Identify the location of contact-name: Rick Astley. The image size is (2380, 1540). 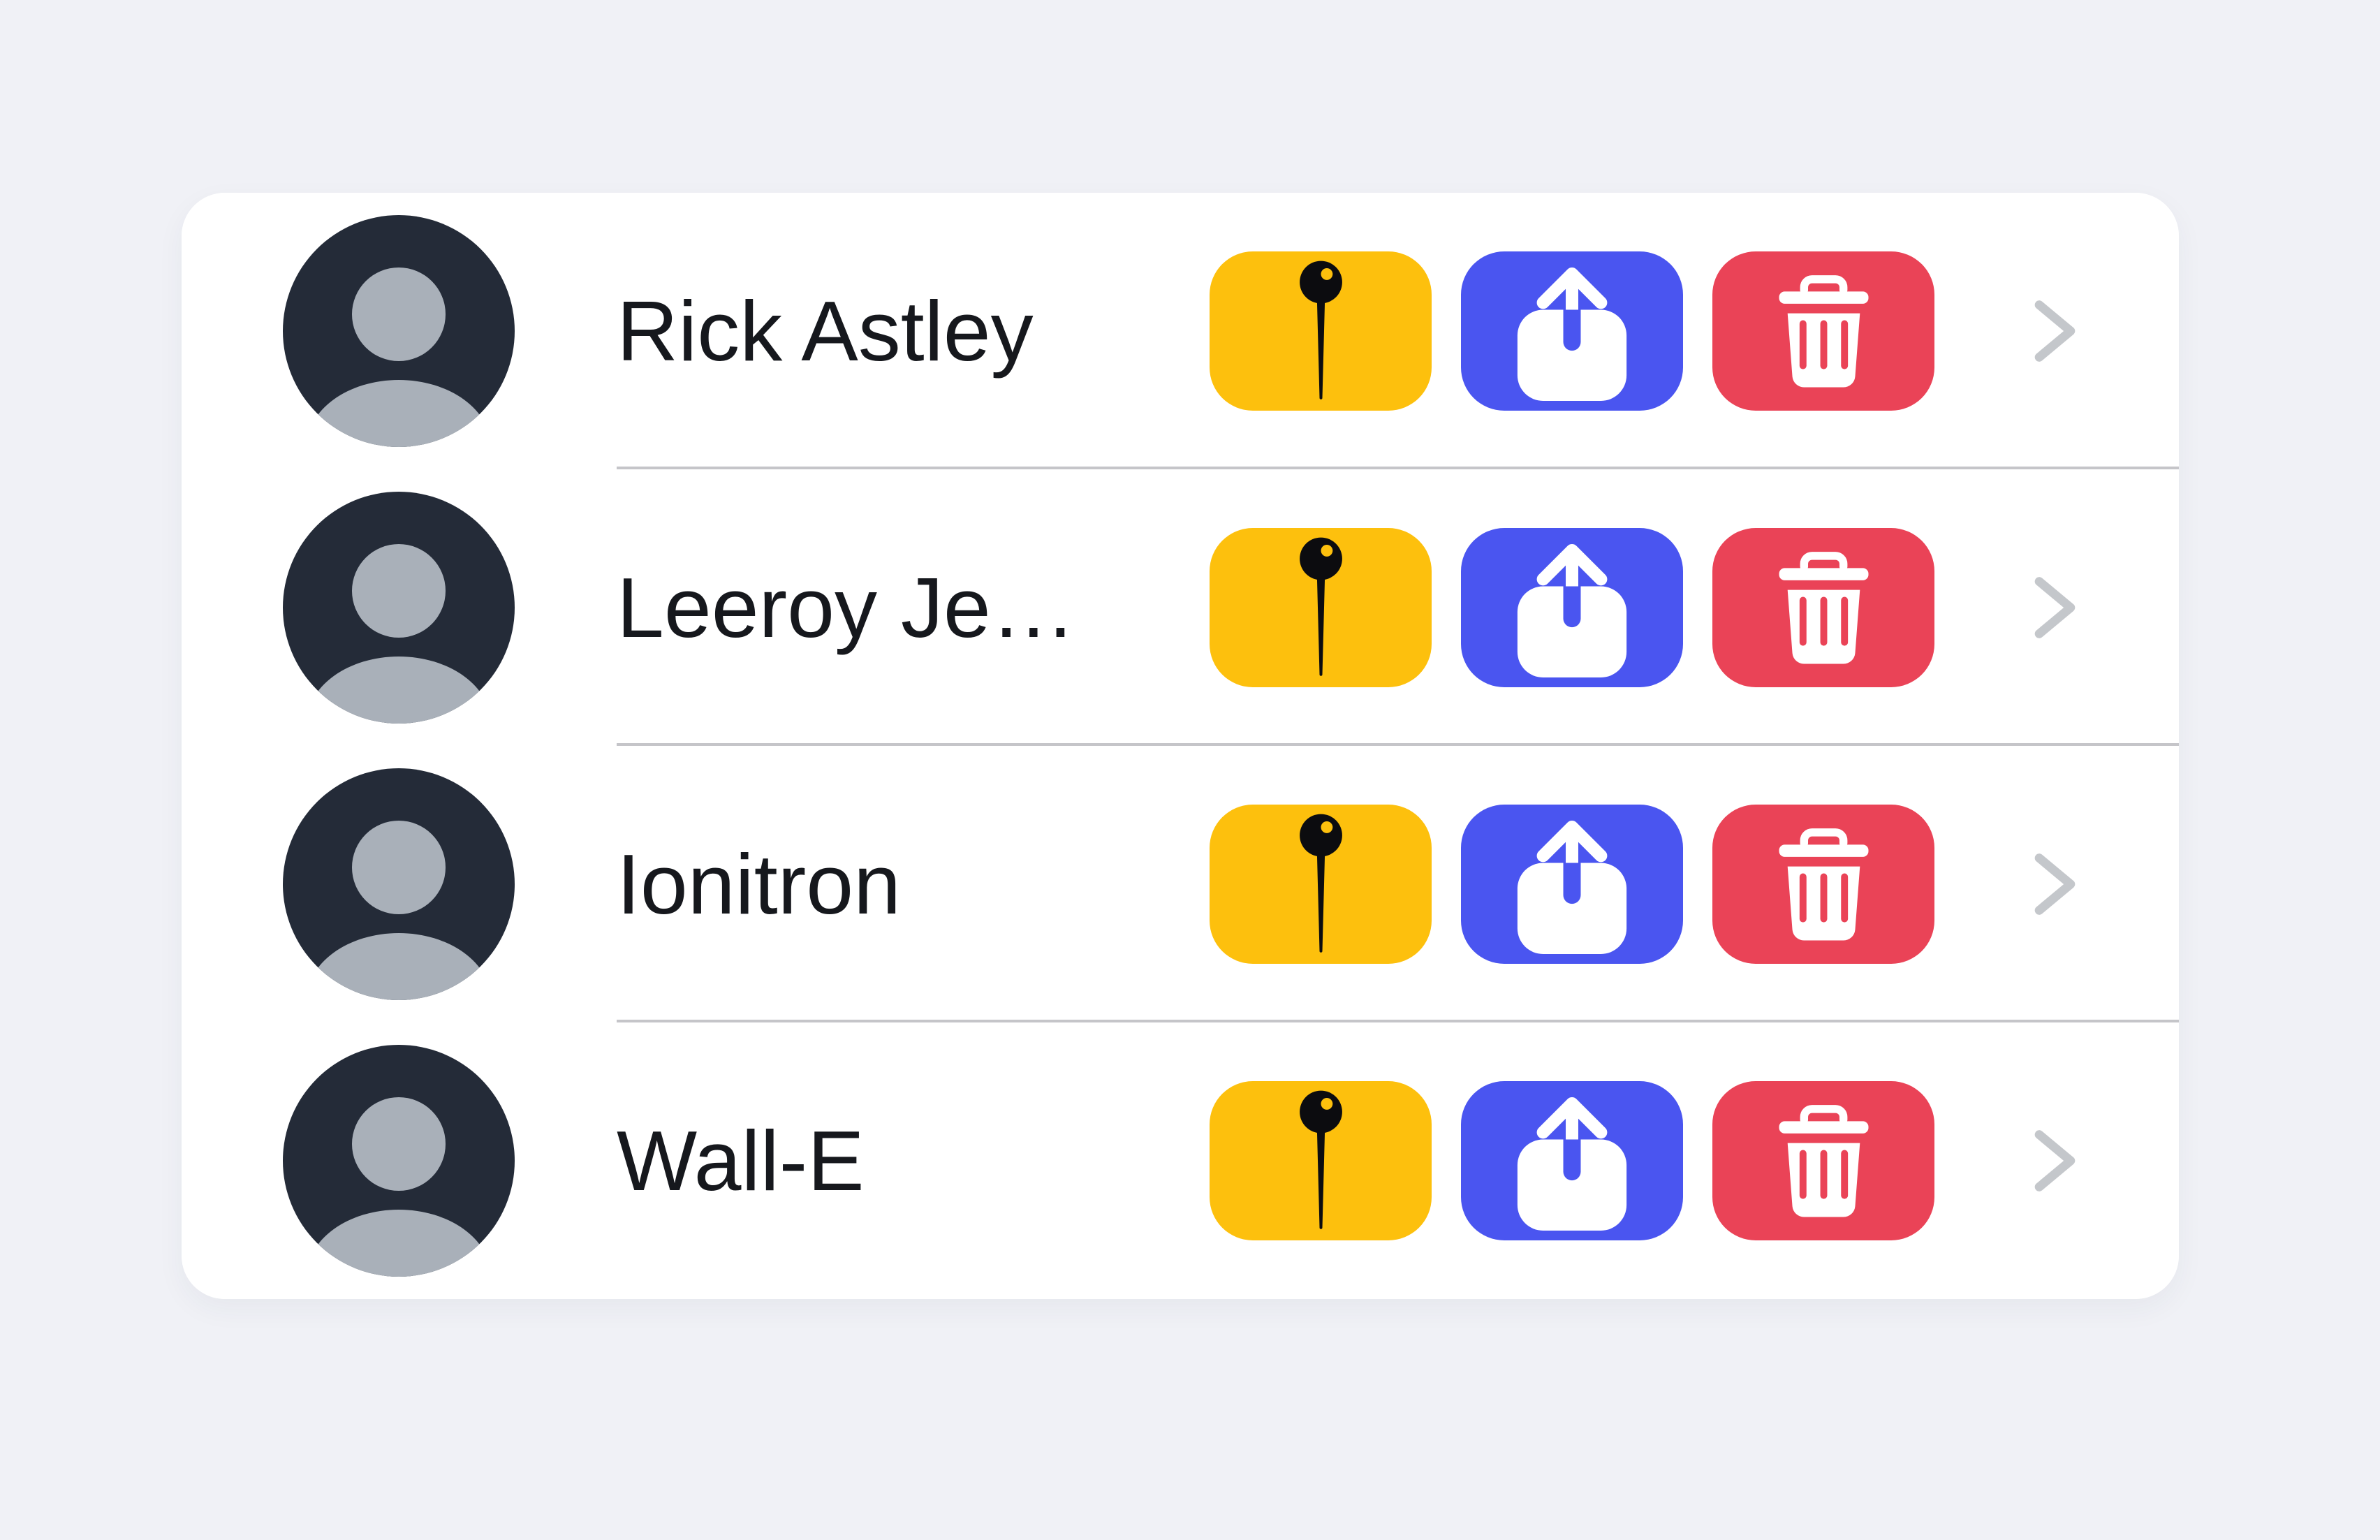
(826, 331).